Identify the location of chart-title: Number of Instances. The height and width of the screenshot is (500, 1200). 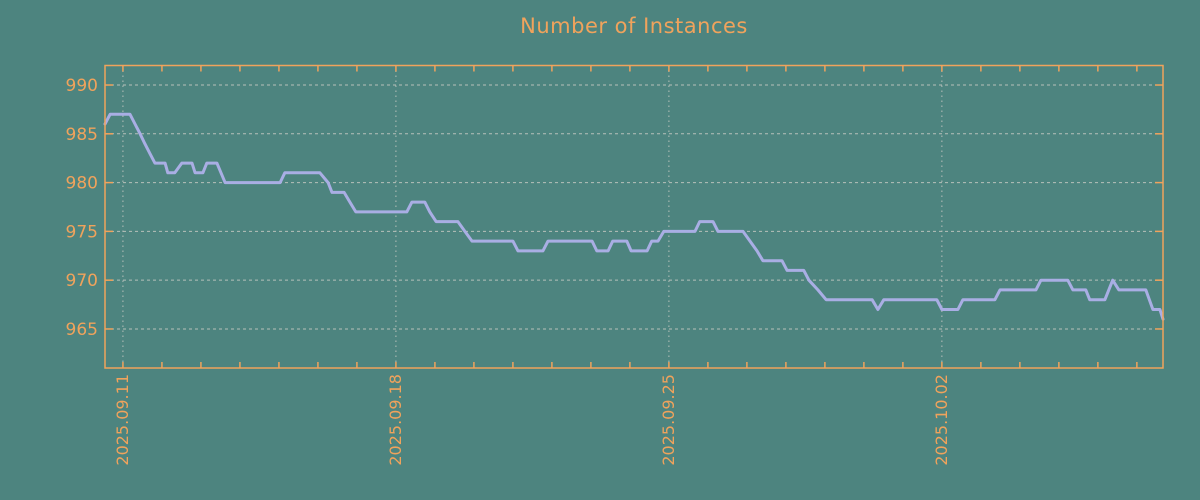
(634, 26).